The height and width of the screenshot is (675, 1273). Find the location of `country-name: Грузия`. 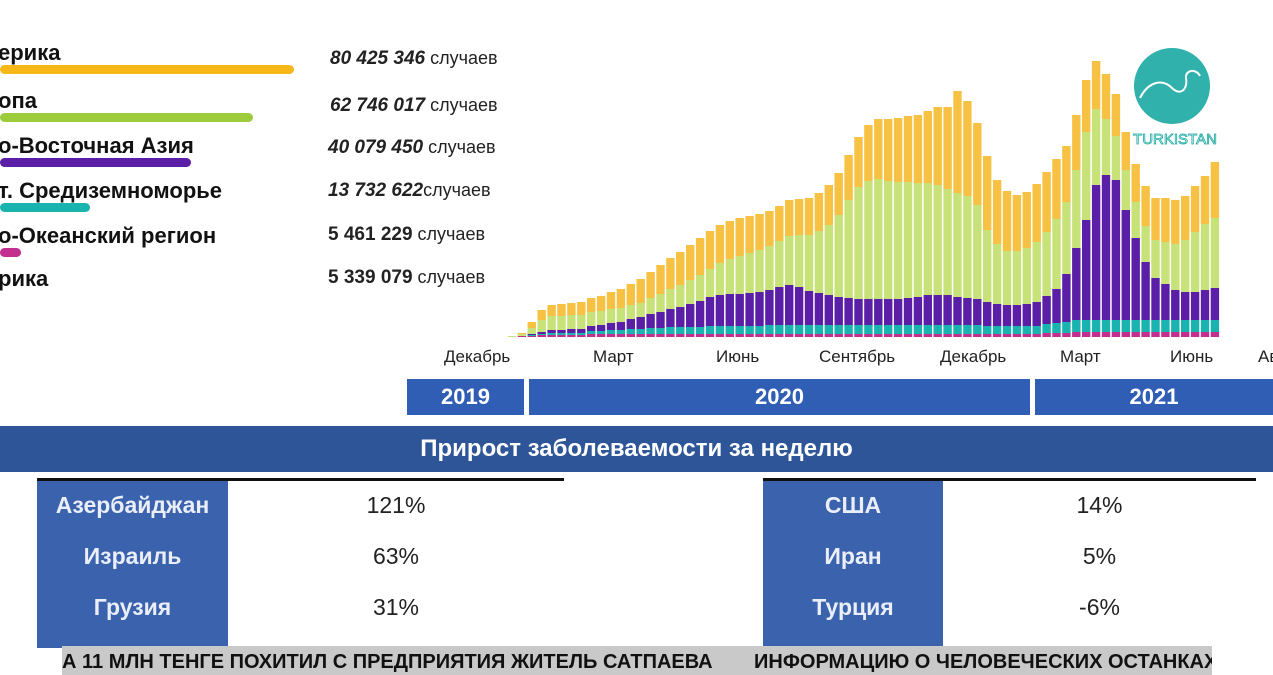

country-name: Грузия is located at coordinates (132, 607).